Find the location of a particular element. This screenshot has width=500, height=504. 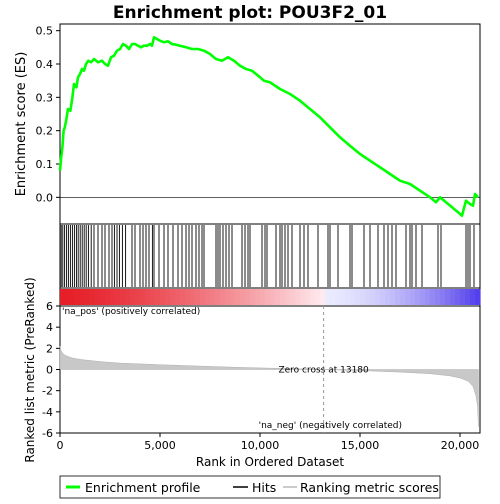

hits-panel is located at coordinates (270, 256).